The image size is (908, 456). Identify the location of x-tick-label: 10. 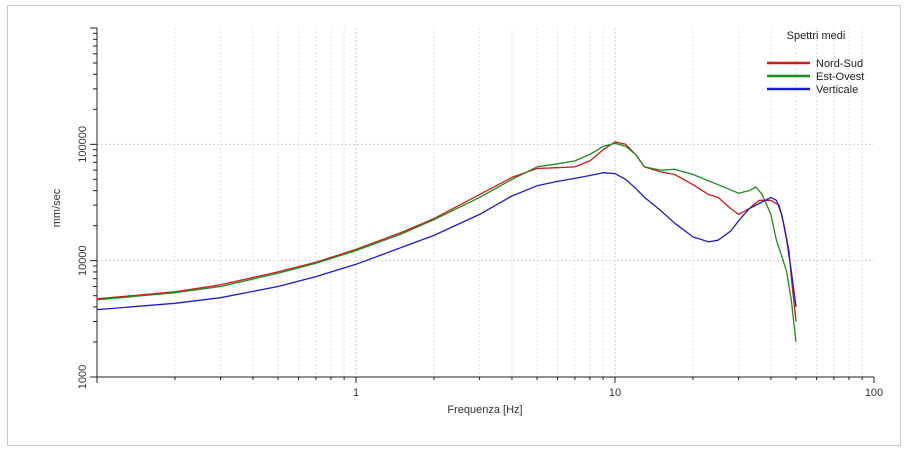
(615, 393).